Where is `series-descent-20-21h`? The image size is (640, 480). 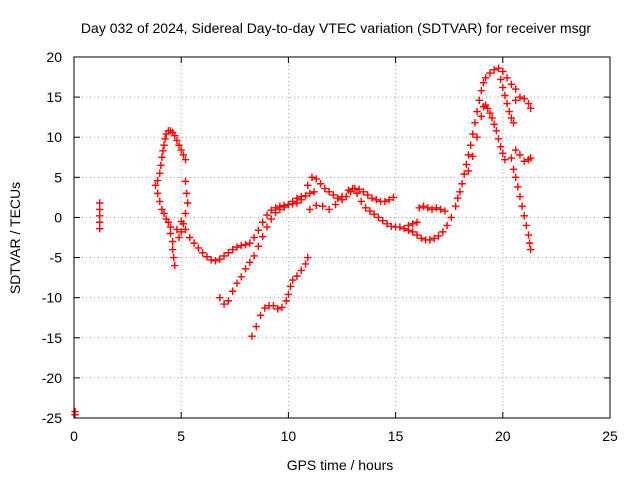
series-descent-20-21h is located at coordinates (522, 209).